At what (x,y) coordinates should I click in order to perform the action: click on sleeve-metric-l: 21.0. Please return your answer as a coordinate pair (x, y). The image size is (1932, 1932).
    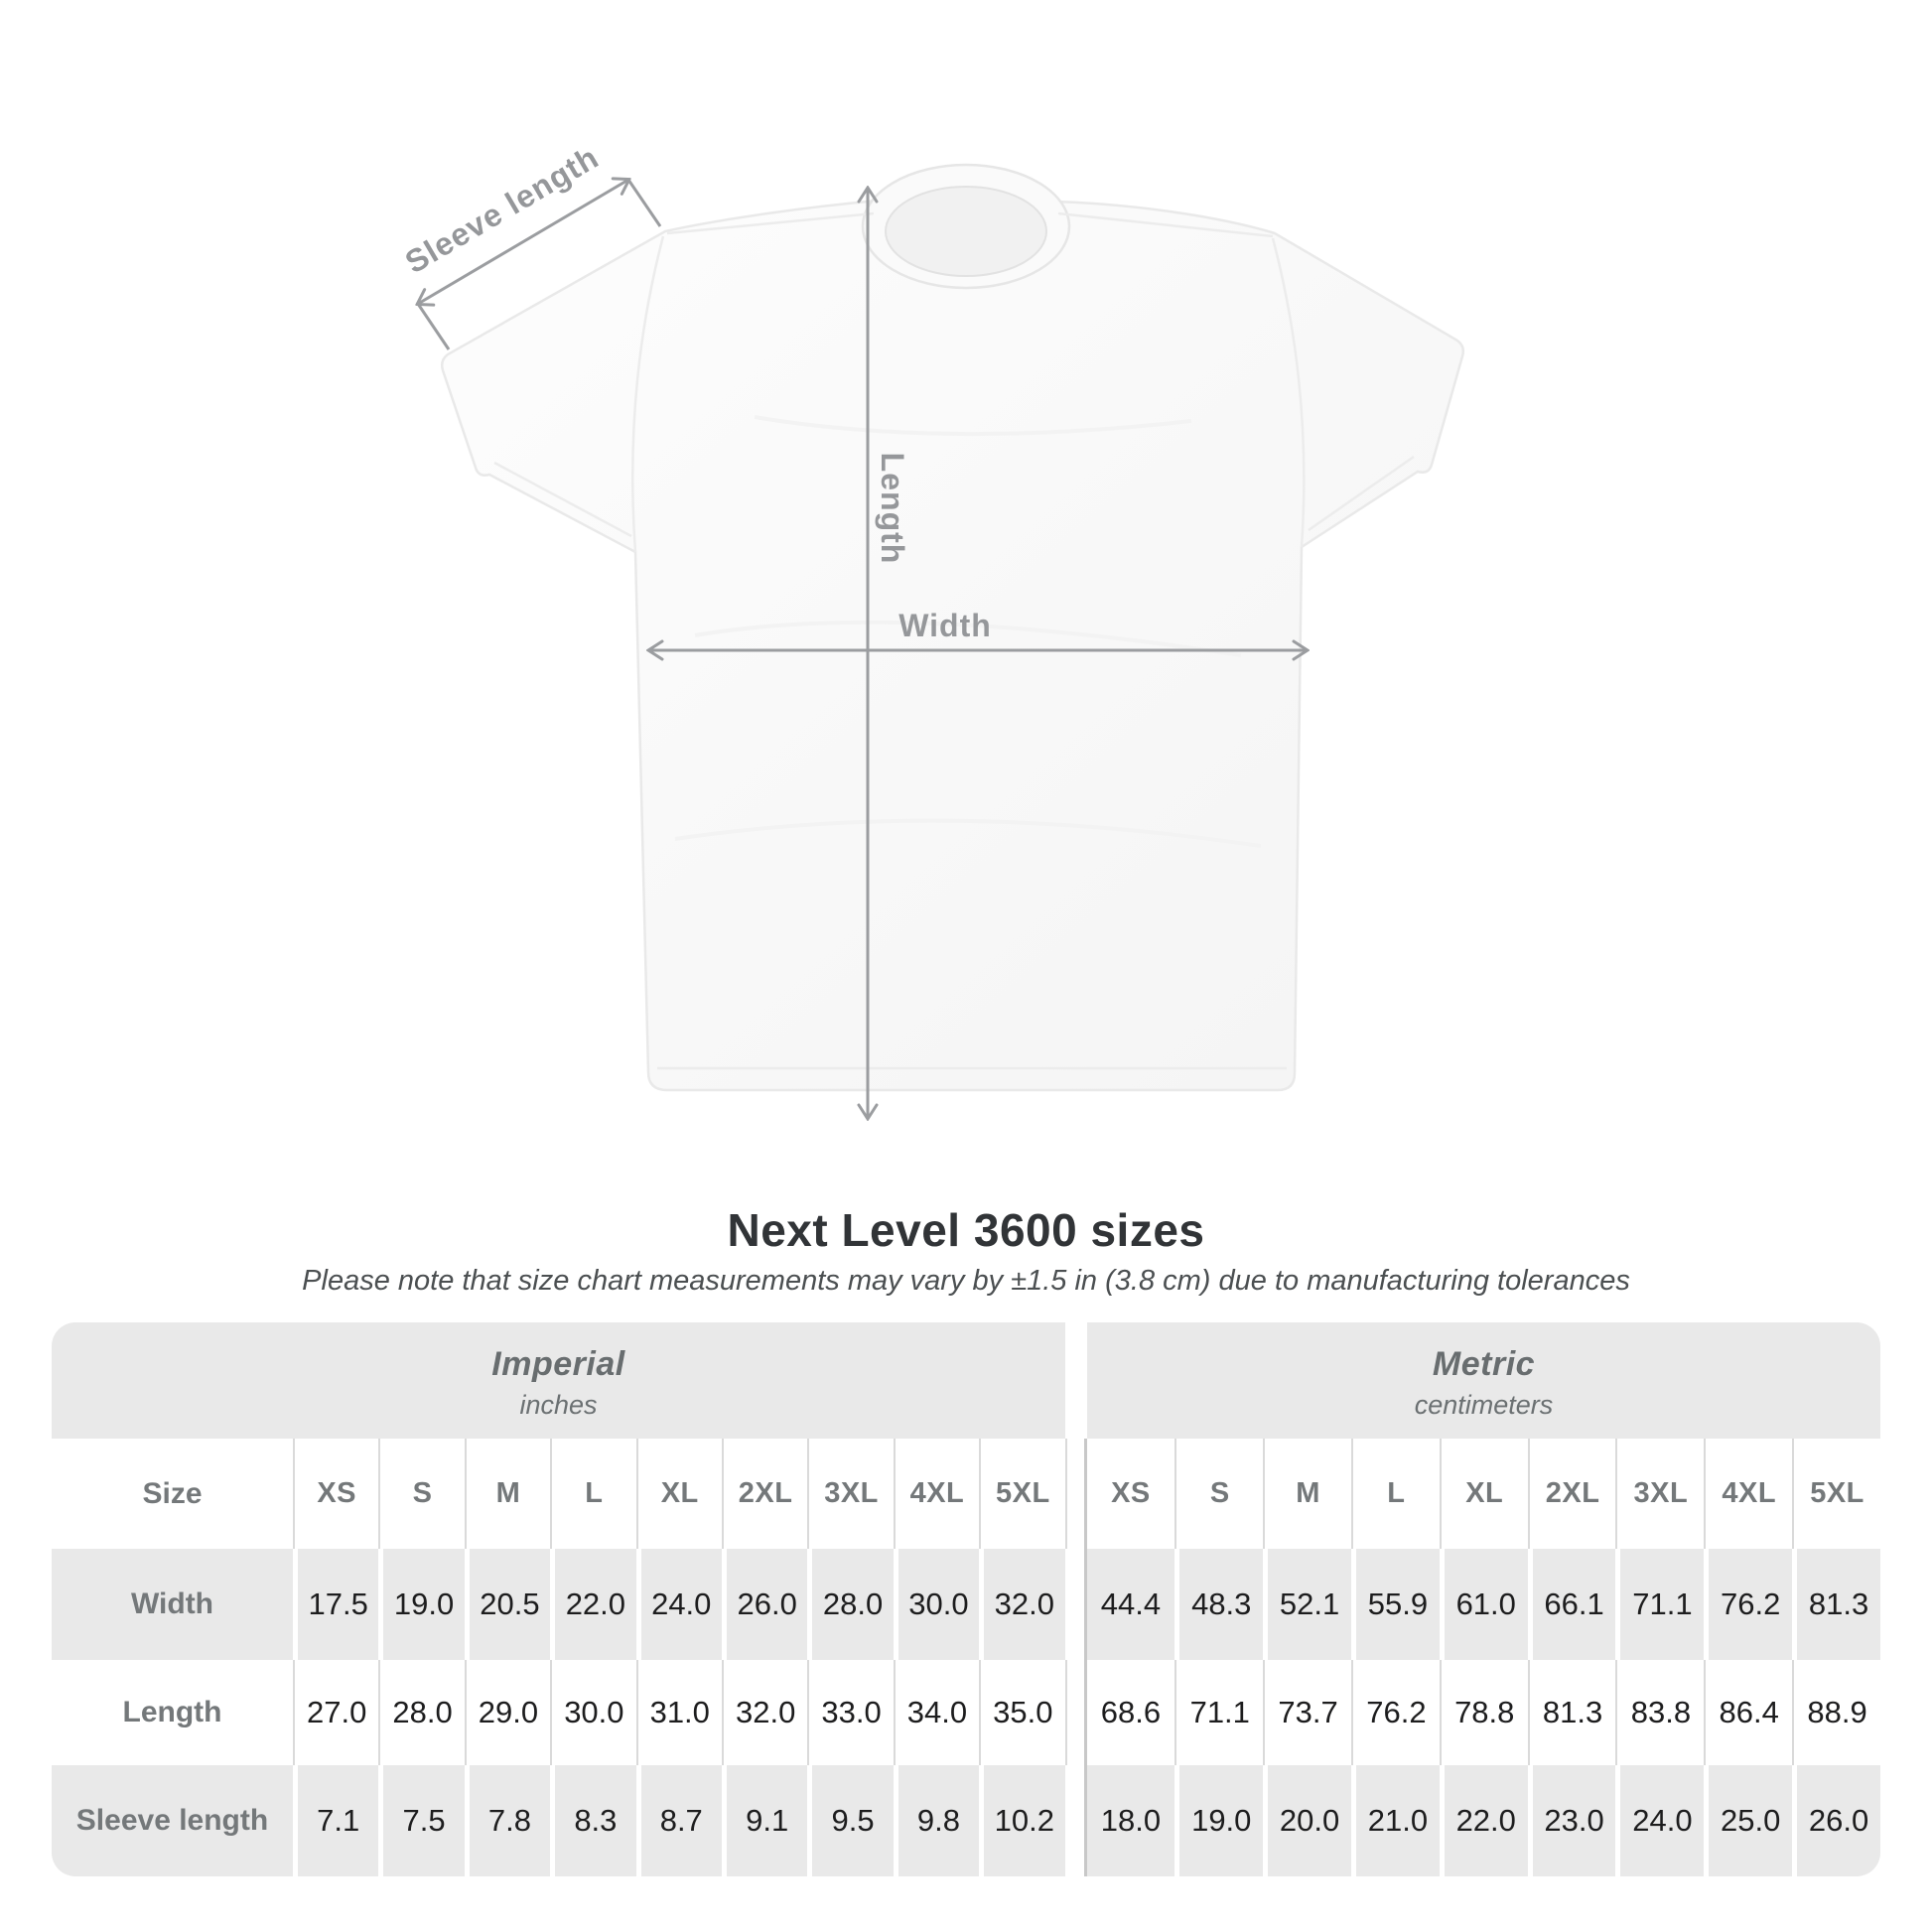
    Looking at the image, I should click on (1395, 1820).